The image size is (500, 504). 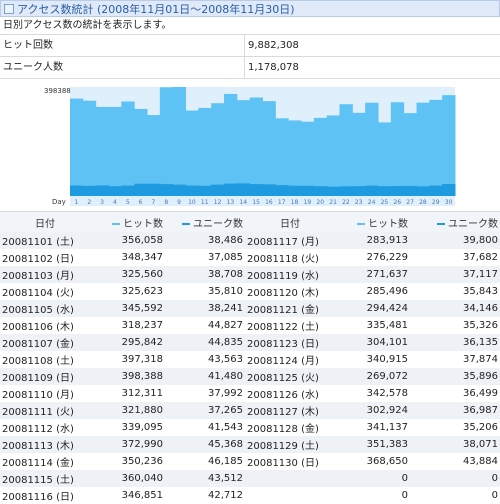 What do you see at coordinates (359, 202) in the screenshot?
I see `x-tick-label: 23` at bounding box center [359, 202].